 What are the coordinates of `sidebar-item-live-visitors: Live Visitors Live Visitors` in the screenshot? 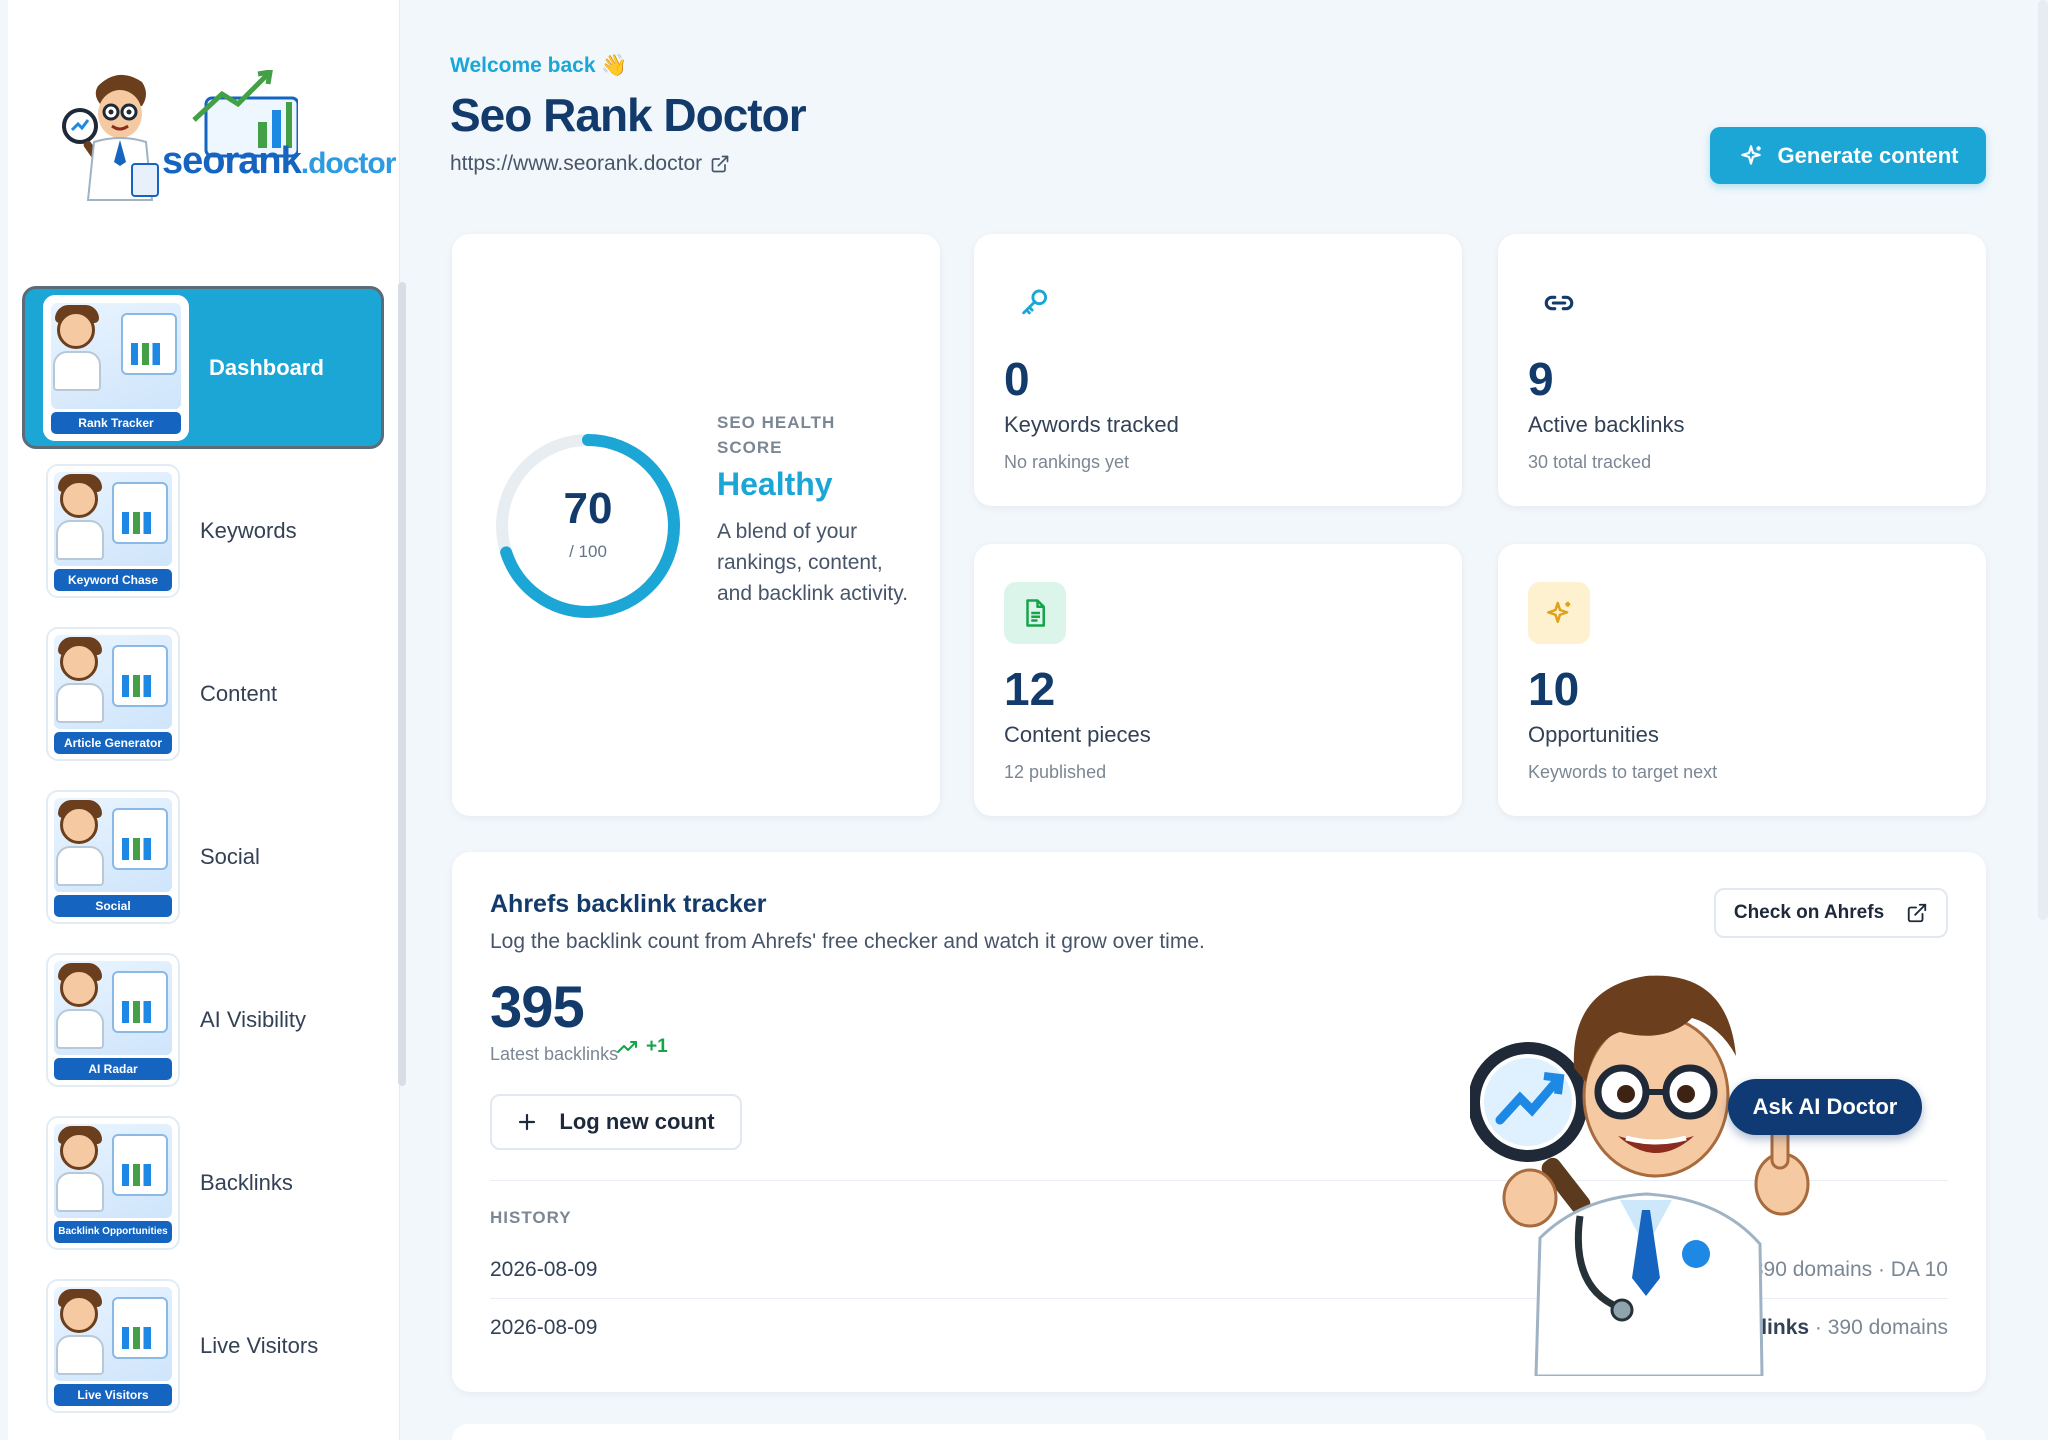 It's located at (203, 1345).